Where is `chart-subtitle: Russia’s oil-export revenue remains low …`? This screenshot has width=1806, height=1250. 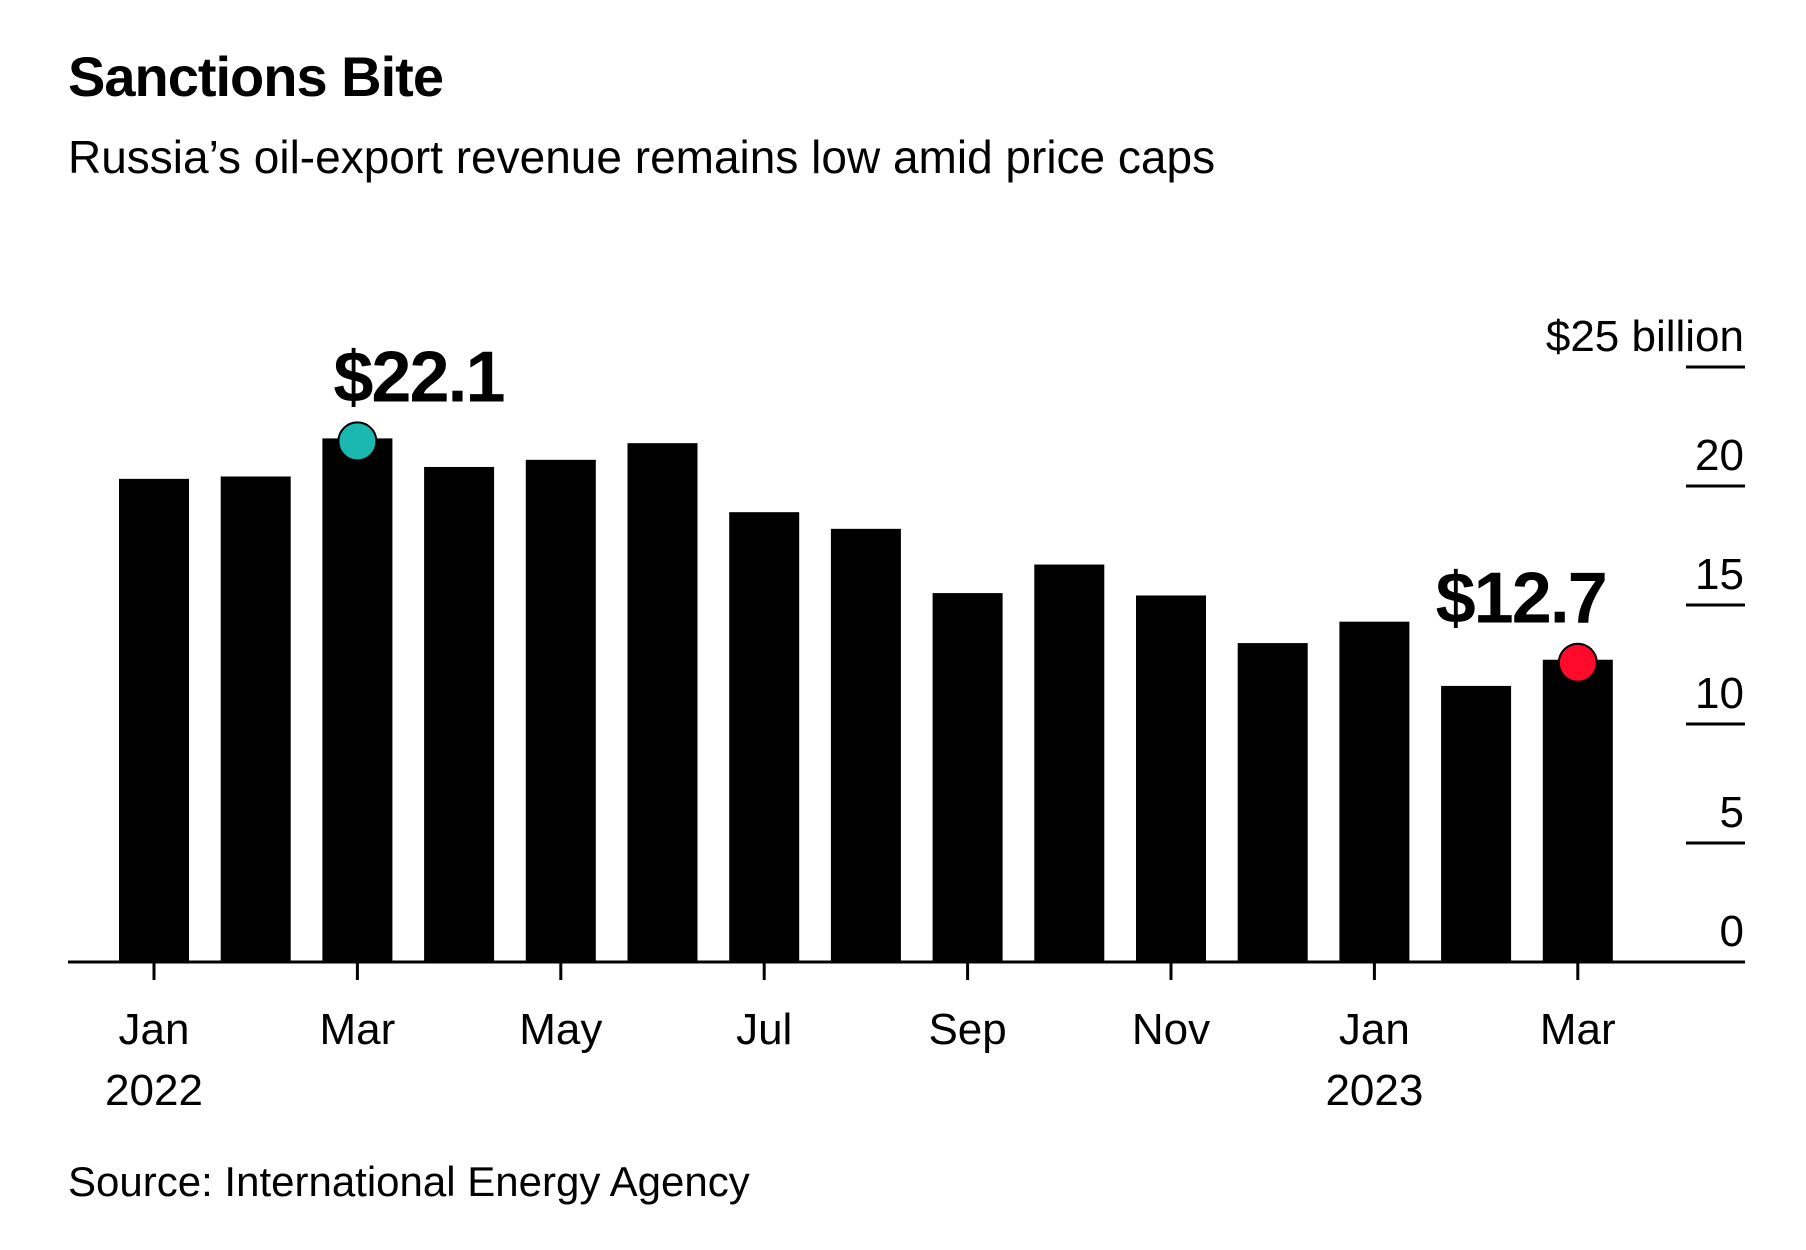
chart-subtitle: Russia’s oil-export revenue remains low … is located at coordinates (642, 157).